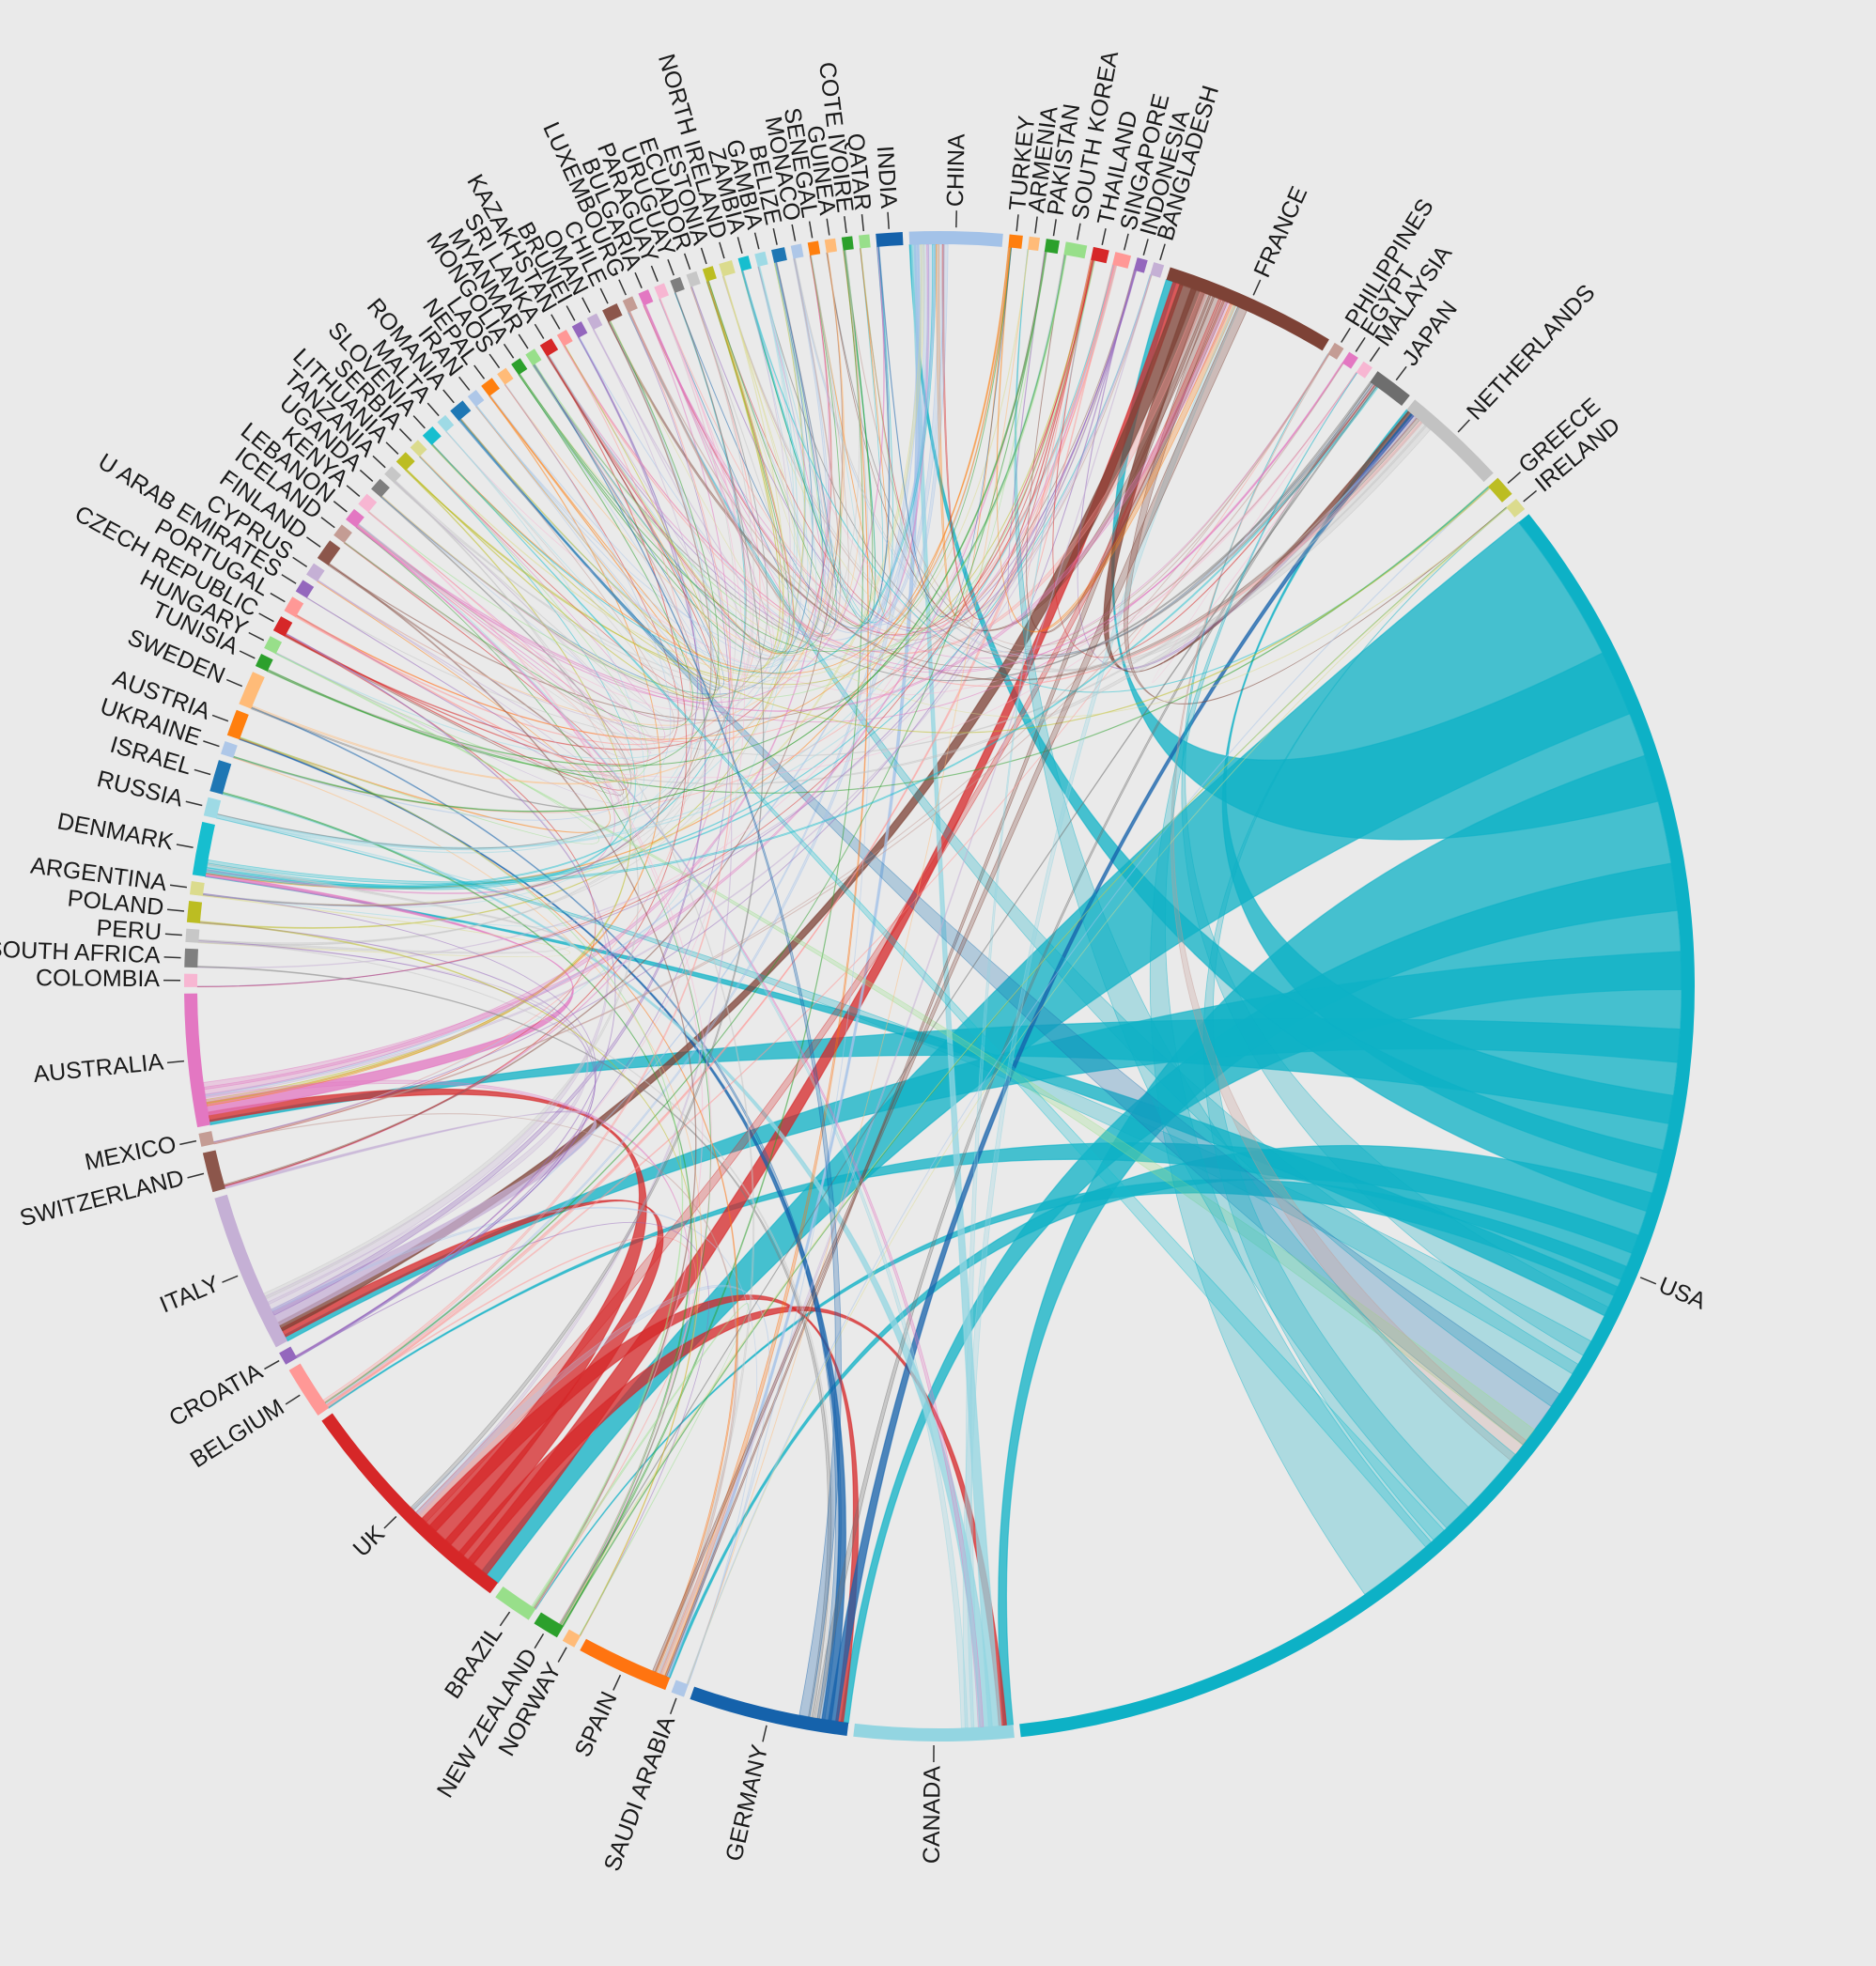  I want to click on arc-austria, so click(237, 724).